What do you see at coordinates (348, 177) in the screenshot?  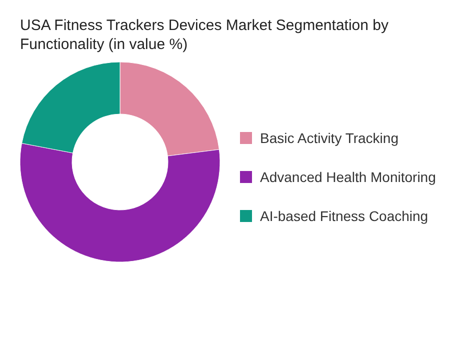 I see `legend-label: Advanced Health Monitoring` at bounding box center [348, 177].